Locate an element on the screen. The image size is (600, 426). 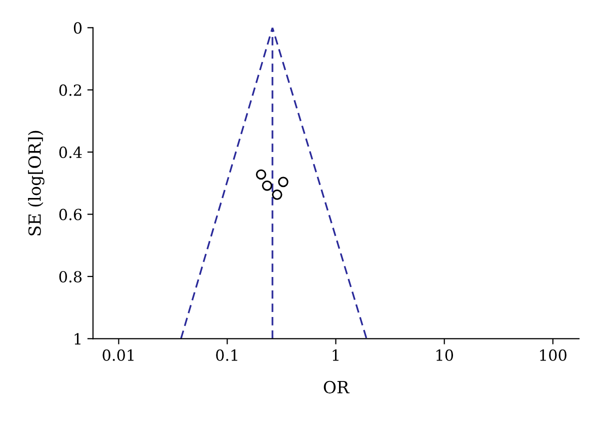
x-tick-label: 0.1 is located at coordinates (227, 355).